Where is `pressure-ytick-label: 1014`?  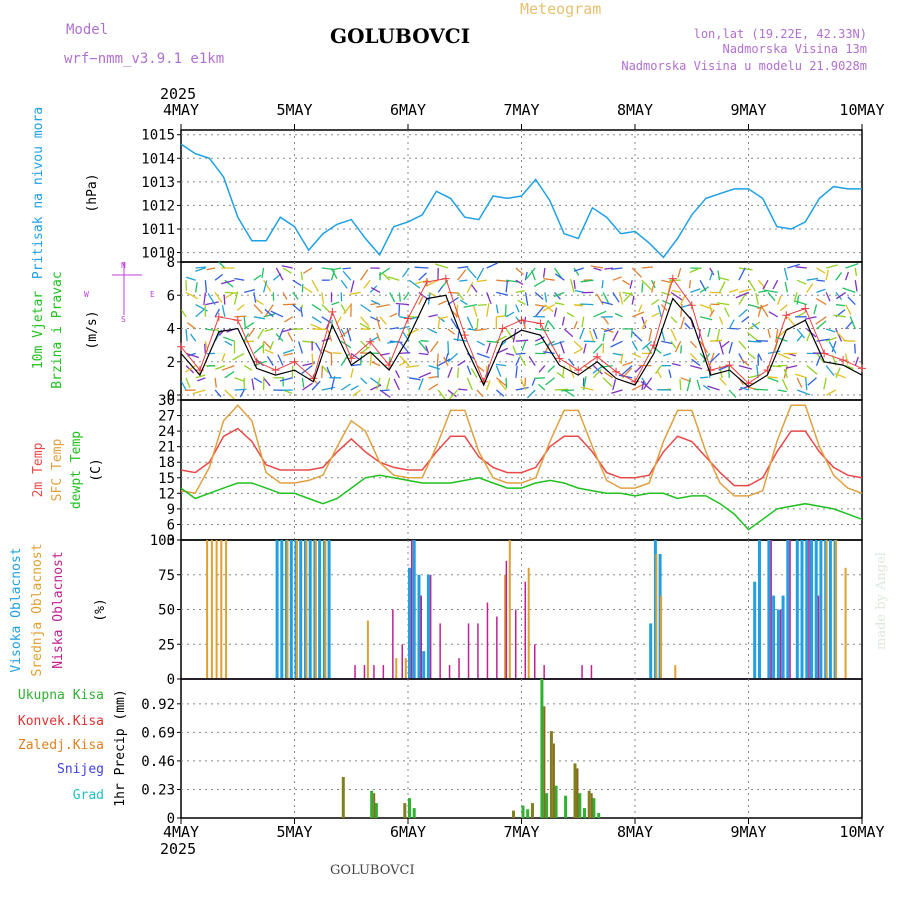 pressure-ytick-label: 1014 is located at coordinates (158, 159).